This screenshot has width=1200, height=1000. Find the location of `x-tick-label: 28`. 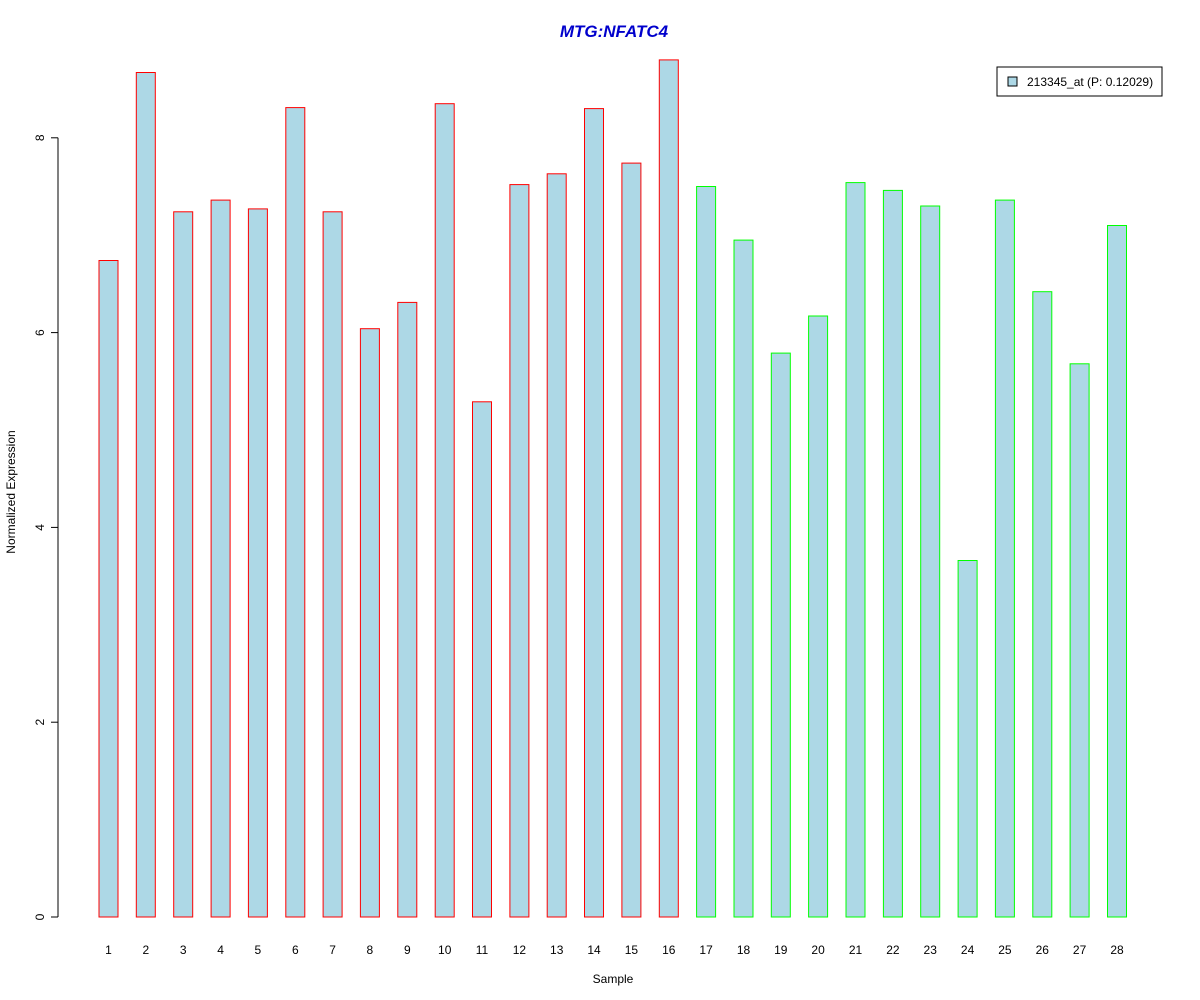

x-tick-label: 28 is located at coordinates (1117, 950).